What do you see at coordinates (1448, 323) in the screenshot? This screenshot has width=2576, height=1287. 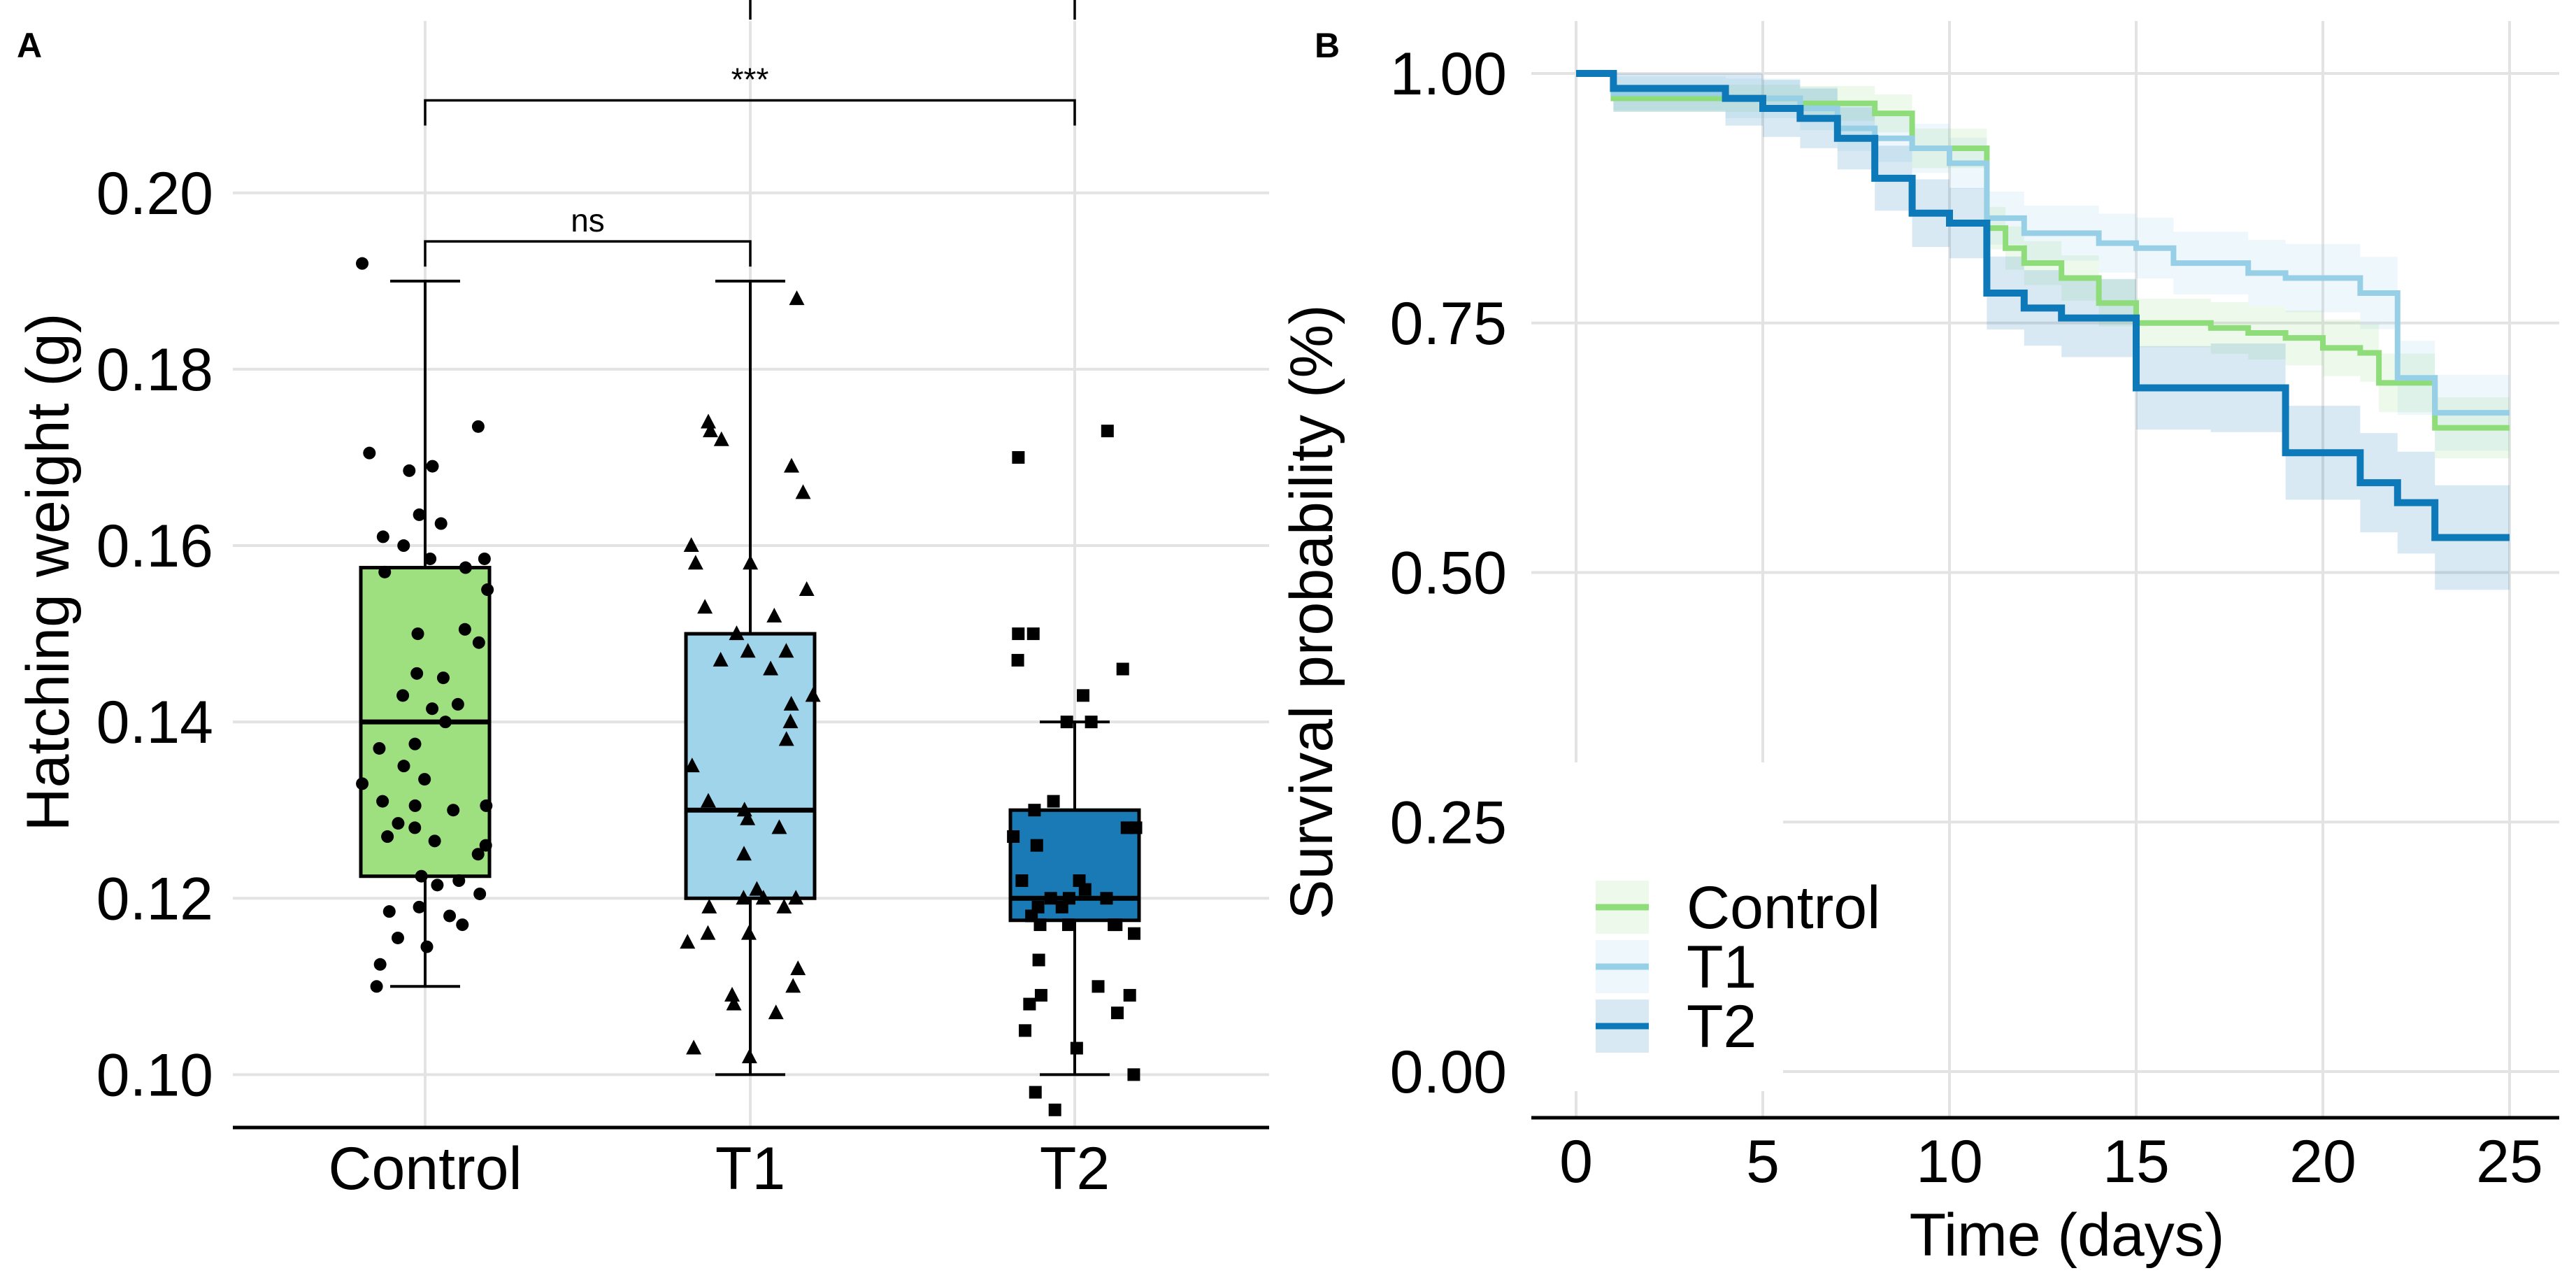 I see `y-tick-label: 0.75` at bounding box center [1448, 323].